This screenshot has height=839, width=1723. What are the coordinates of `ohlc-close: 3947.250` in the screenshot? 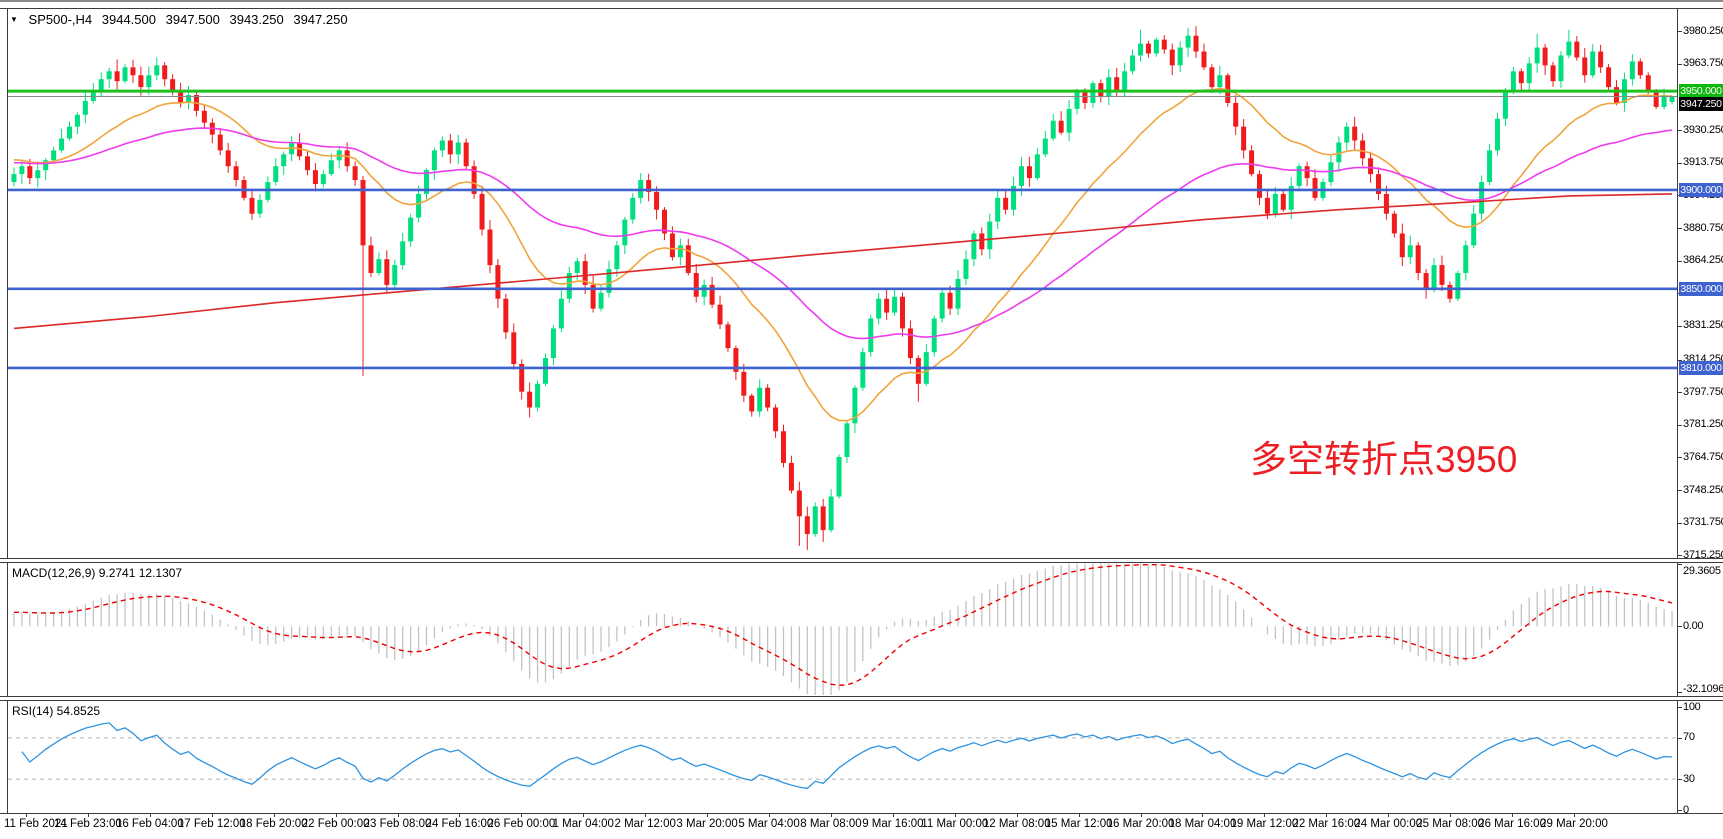 It's located at (320, 19).